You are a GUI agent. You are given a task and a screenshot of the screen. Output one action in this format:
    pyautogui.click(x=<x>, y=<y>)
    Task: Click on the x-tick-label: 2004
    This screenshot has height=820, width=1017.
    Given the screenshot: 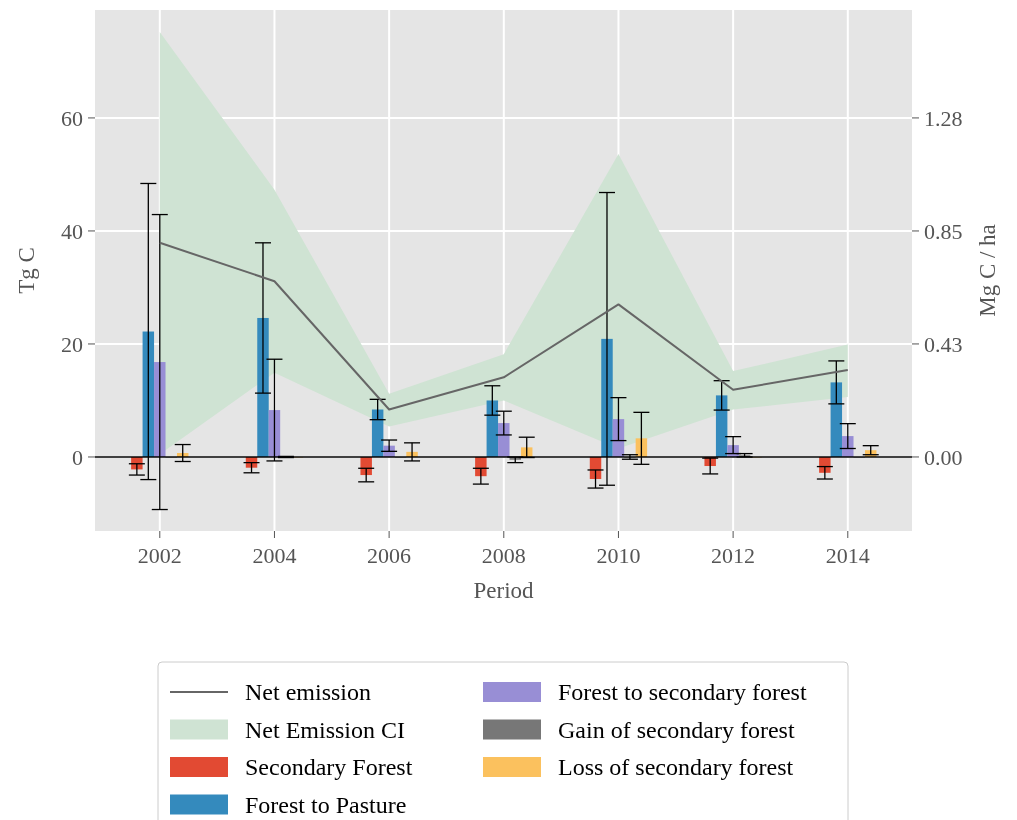 What is the action you would take?
    pyautogui.click(x=274, y=555)
    